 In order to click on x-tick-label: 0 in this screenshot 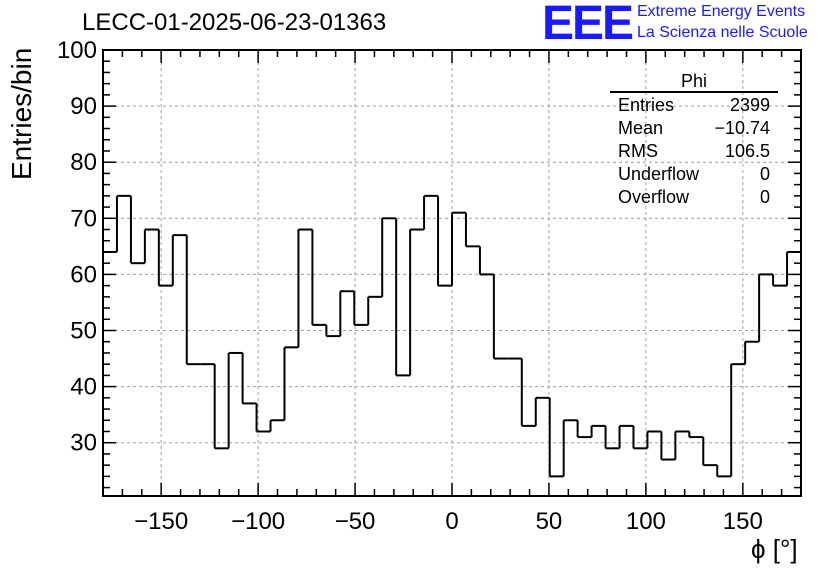, I will do `click(451, 521)`.